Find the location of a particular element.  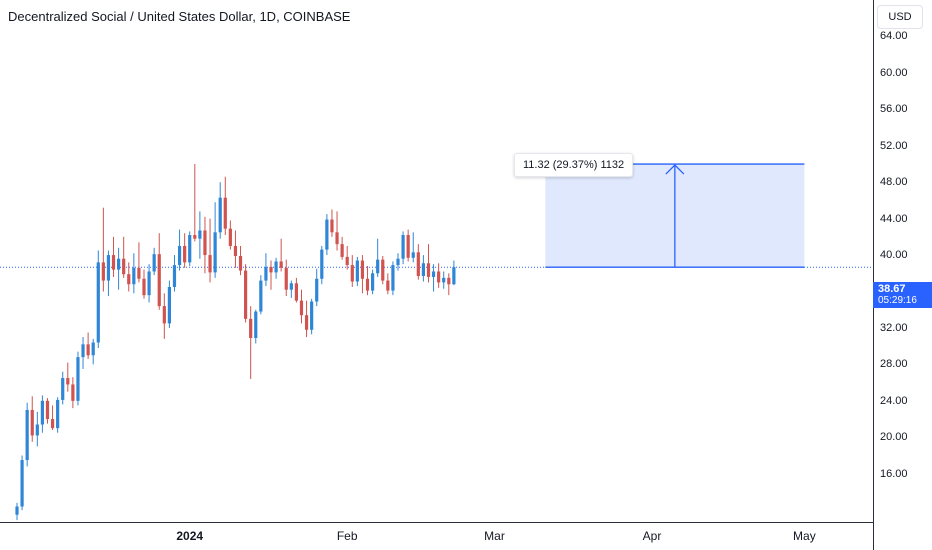

price-tick-label: 16.00 is located at coordinates (894, 473).